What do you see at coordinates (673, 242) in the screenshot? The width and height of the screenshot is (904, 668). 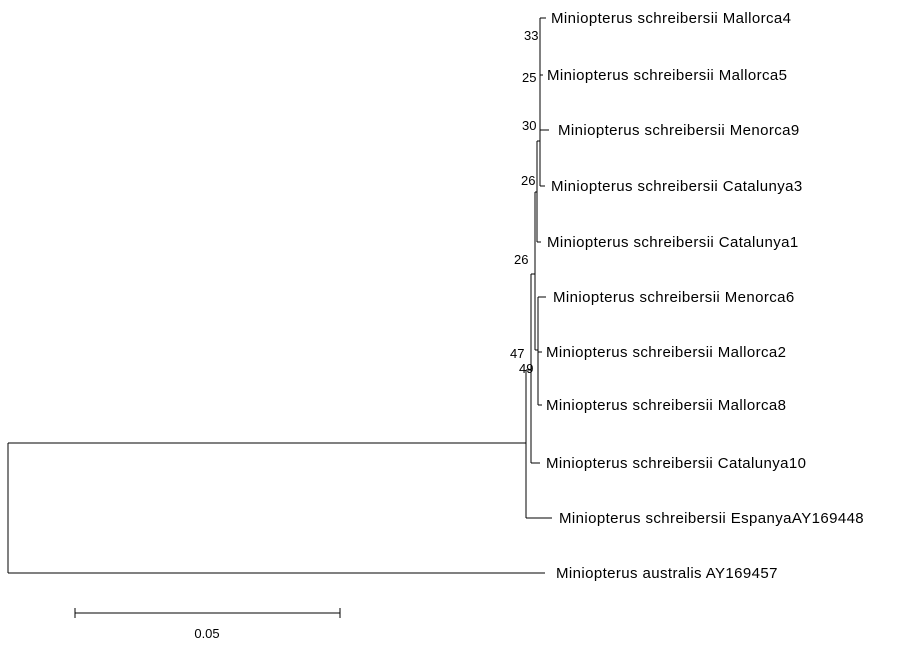 I see `taxon-label: Miniopterus schreibersii Catalunya1` at bounding box center [673, 242].